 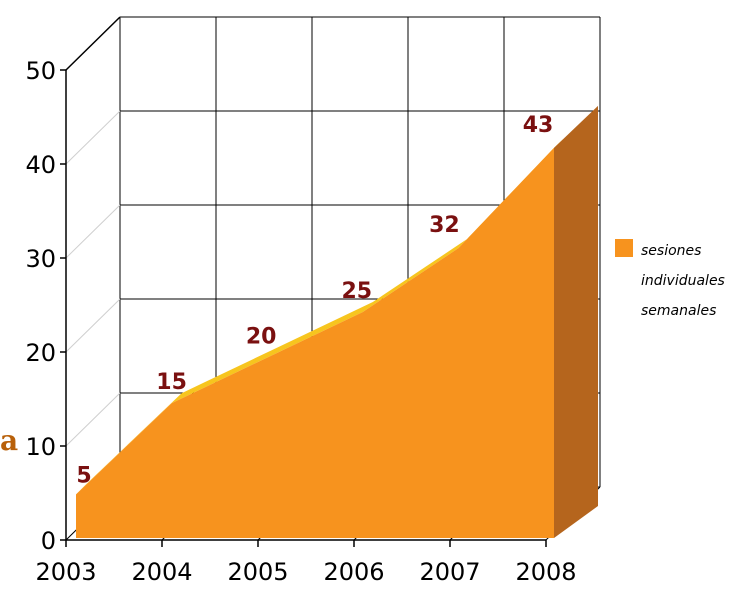 I want to click on x-tick-label: 2004, so click(x=161, y=572).